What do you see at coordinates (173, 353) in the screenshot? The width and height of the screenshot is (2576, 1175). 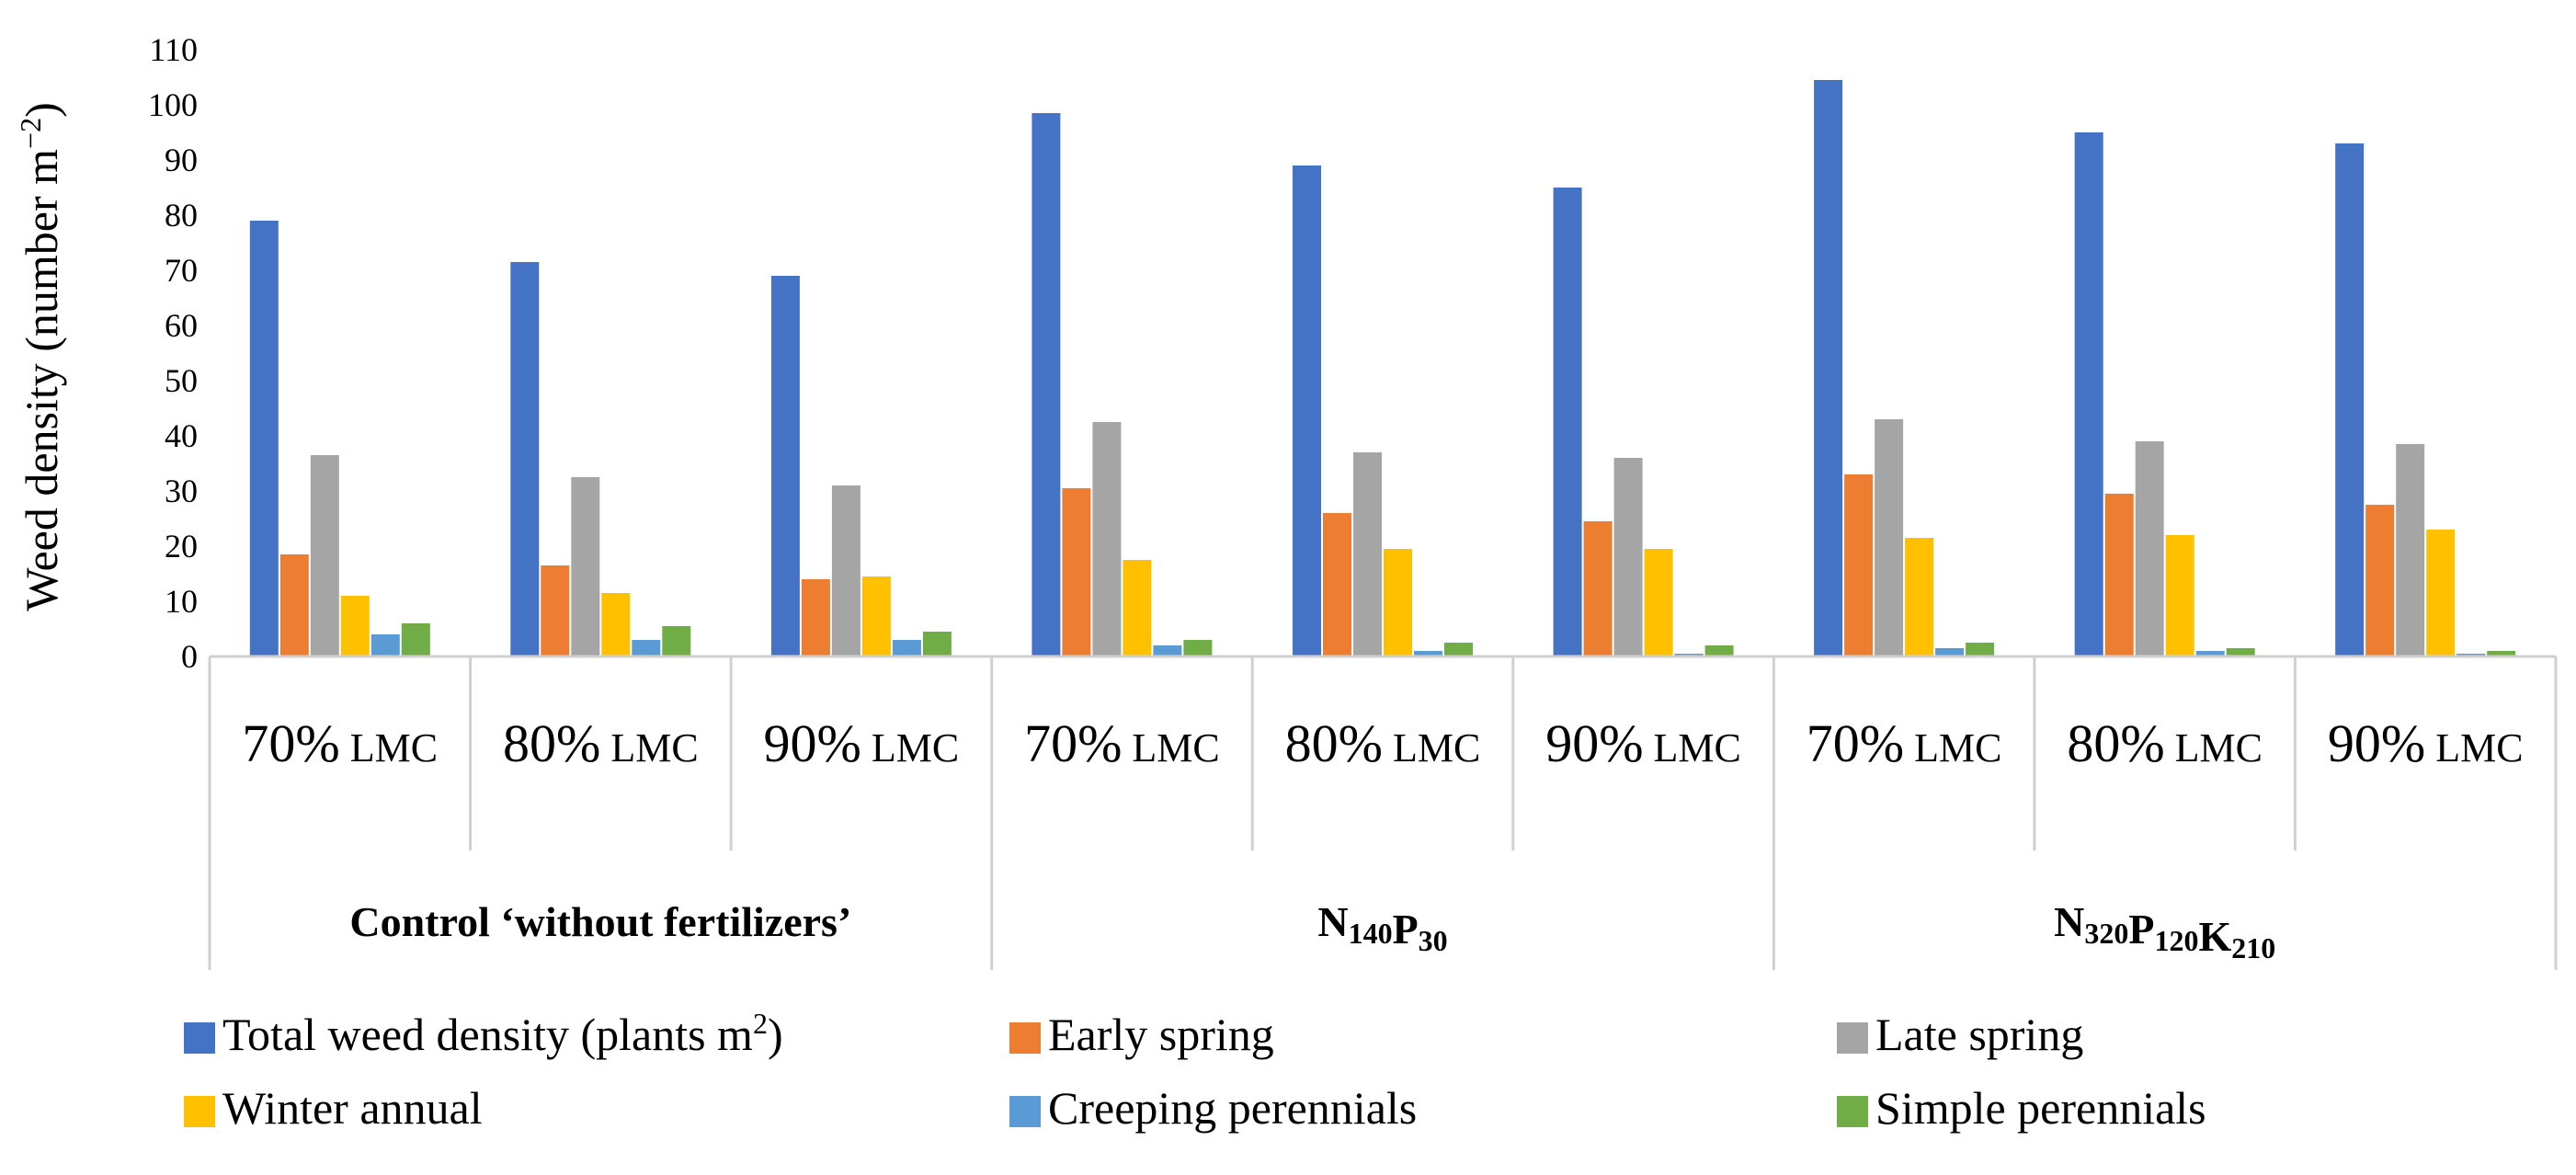 I see `y-axis-ticks: 0 10 20 30 40 50 60 70 80 90 100 110` at bounding box center [173, 353].